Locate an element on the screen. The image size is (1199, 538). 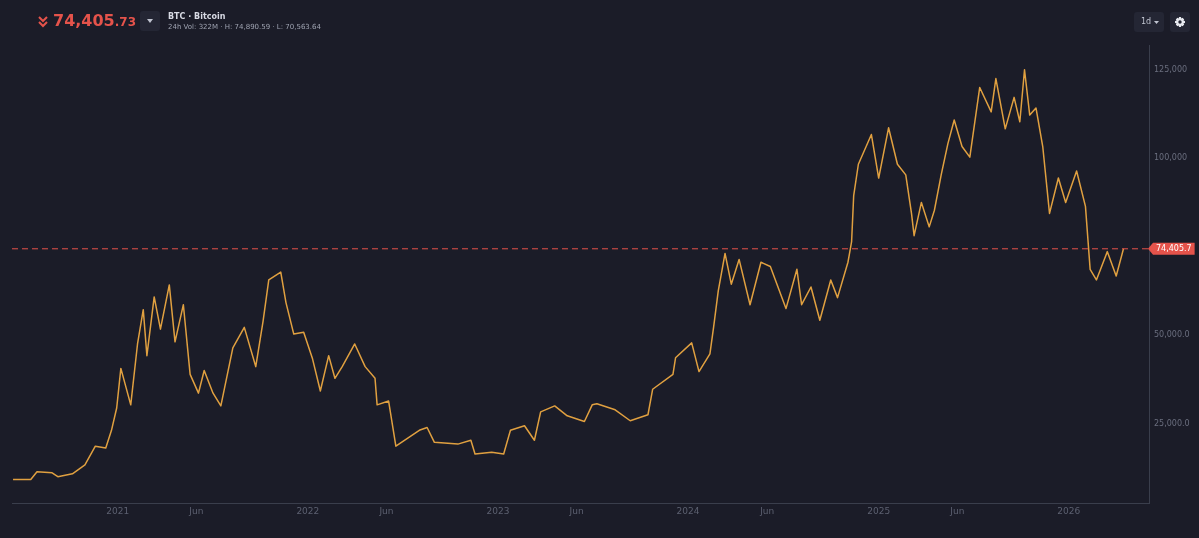
chart-title: BTC · Bitcoin is located at coordinates (197, 16).